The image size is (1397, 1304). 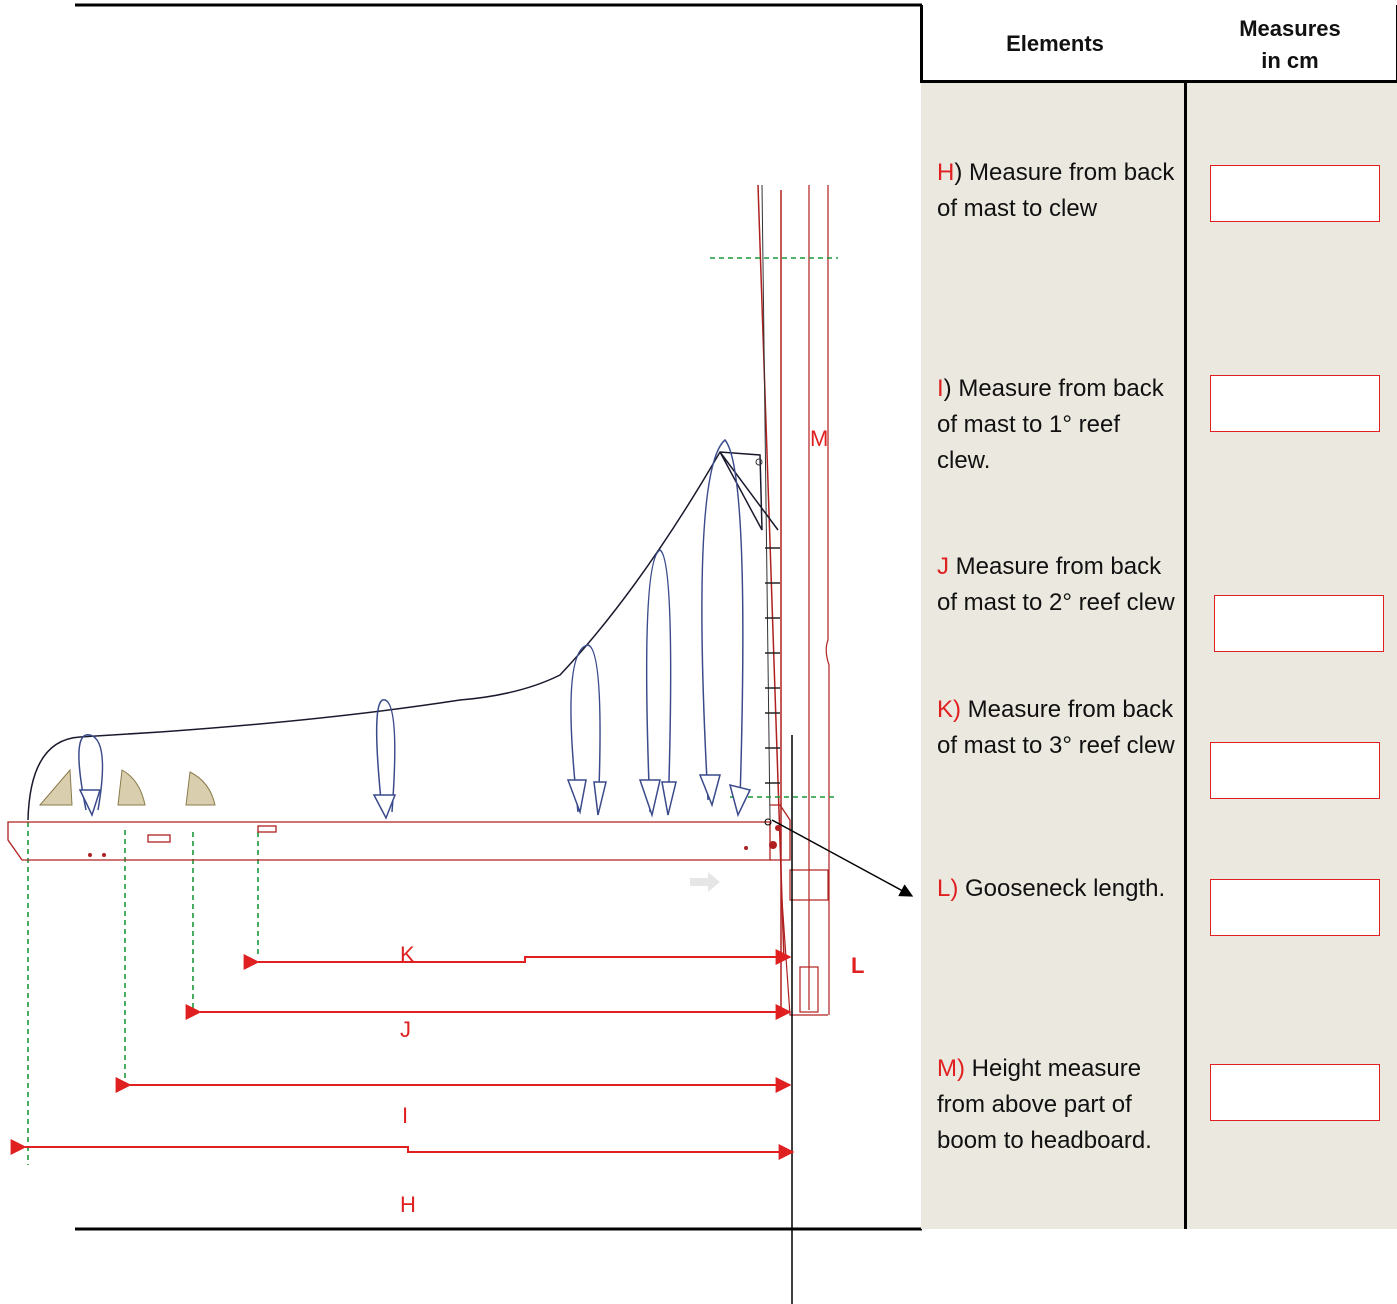 I want to click on label-M: M, so click(x=819, y=438).